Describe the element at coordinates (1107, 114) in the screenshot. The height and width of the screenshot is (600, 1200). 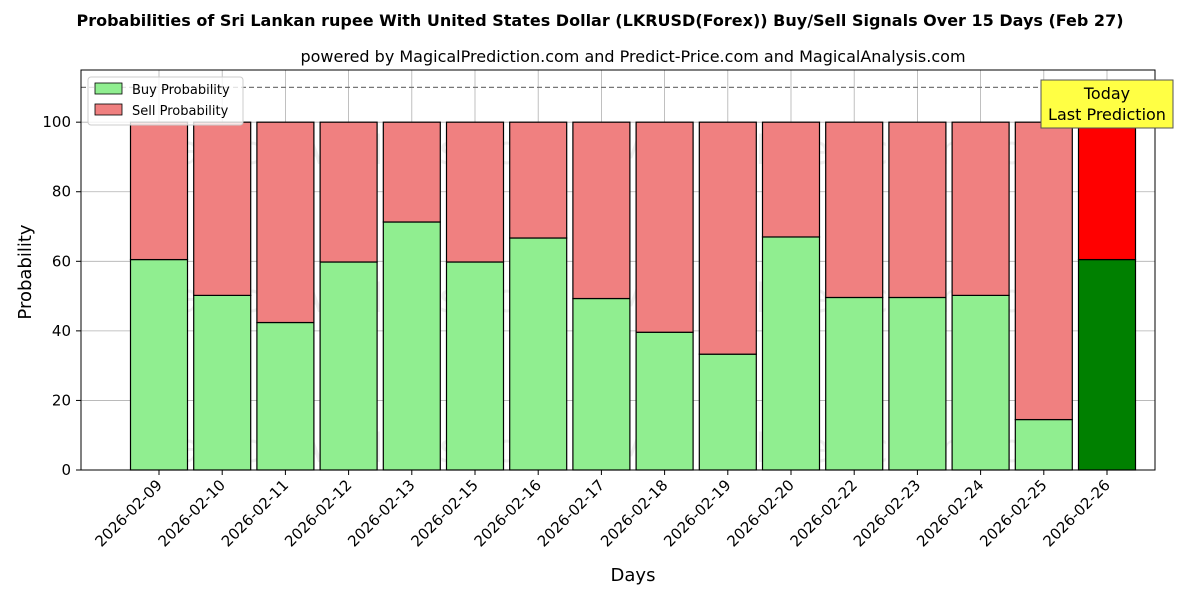
I see `annotation-line2: Last Prediction` at that location.